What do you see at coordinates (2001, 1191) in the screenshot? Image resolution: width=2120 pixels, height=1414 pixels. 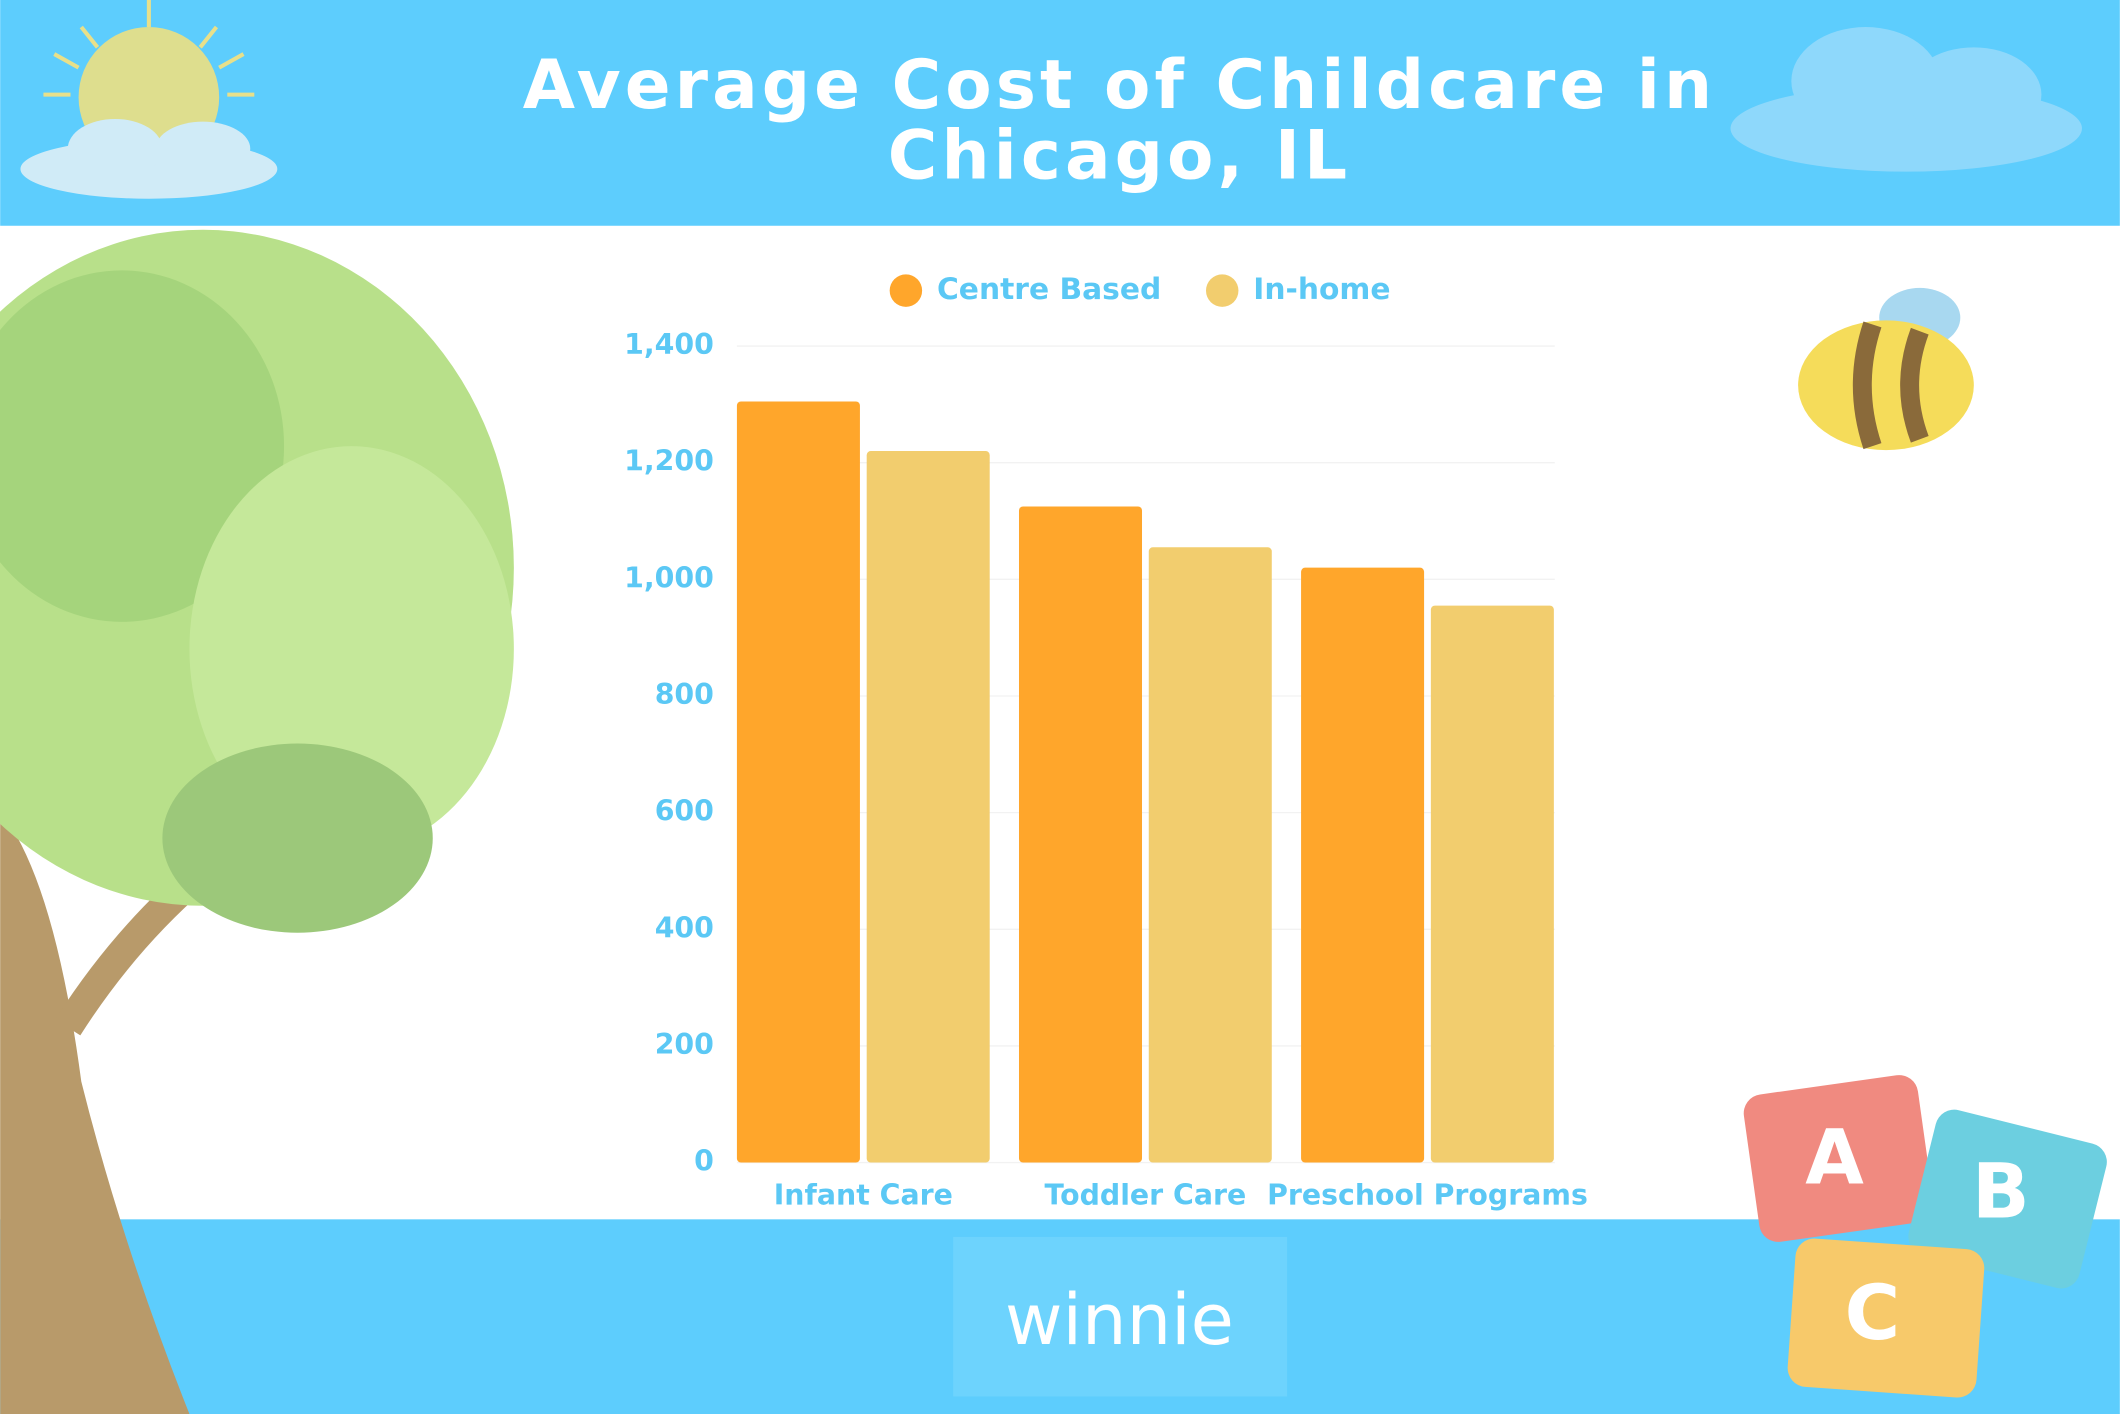 I see `block-letter: B` at bounding box center [2001, 1191].